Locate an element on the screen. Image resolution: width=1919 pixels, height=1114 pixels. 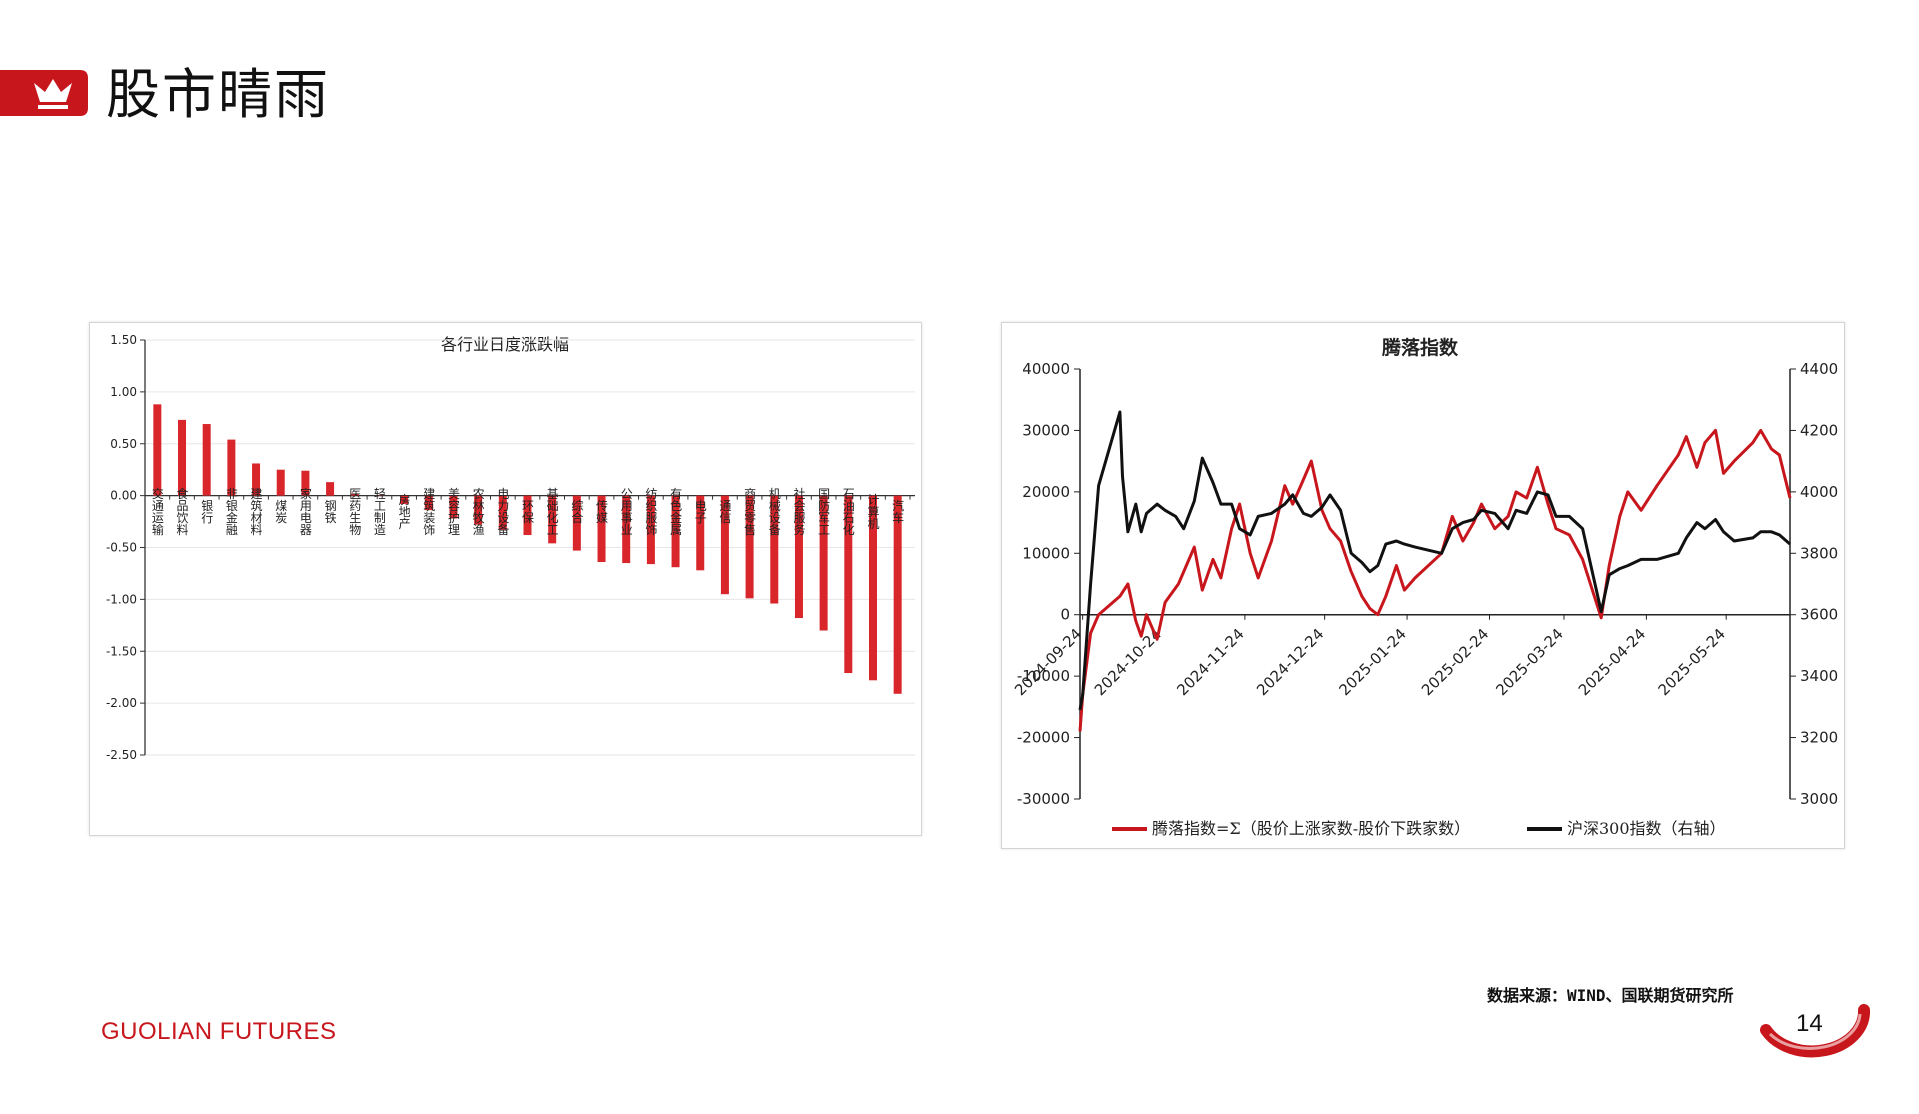
x-tick-label: 2025-03-24 is located at coordinates (1529, 662).